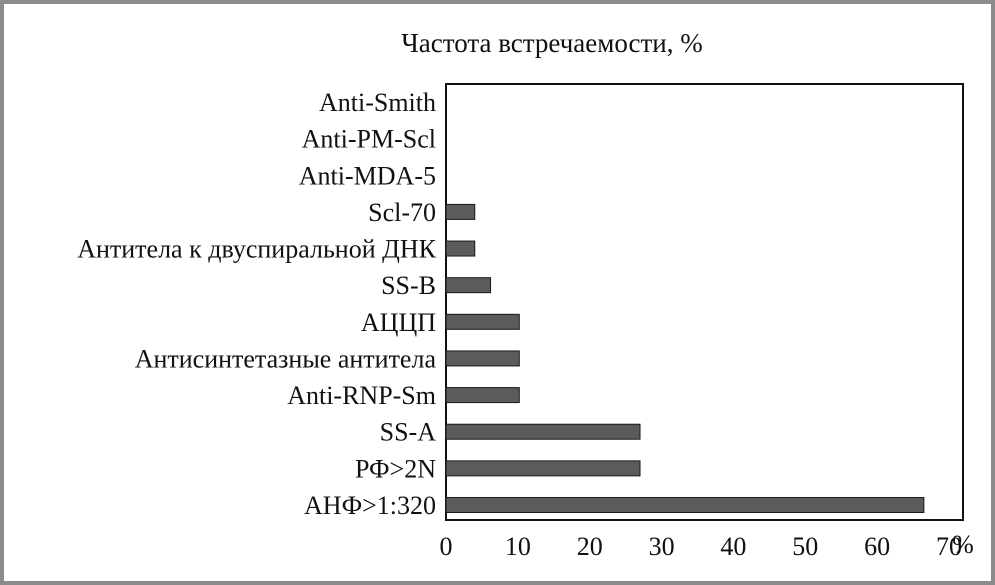 Image resolution: width=995 pixels, height=585 pixels. I want to click on chart-title: Частота встречаемости, %, so click(552, 43).